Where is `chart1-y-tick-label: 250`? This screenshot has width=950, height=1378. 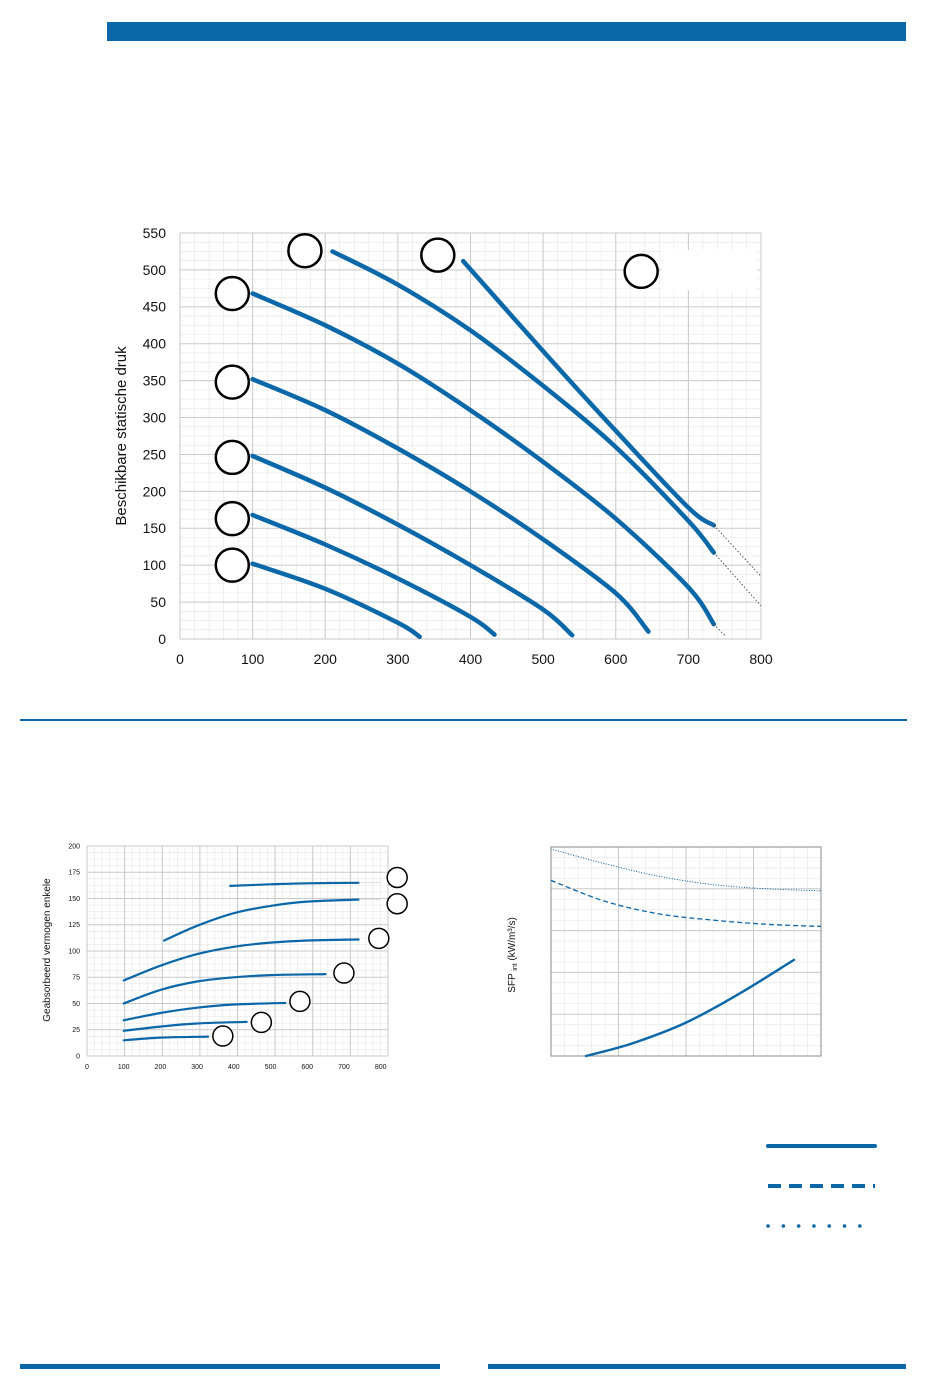
chart1-y-tick-label: 250 is located at coordinates (155, 454).